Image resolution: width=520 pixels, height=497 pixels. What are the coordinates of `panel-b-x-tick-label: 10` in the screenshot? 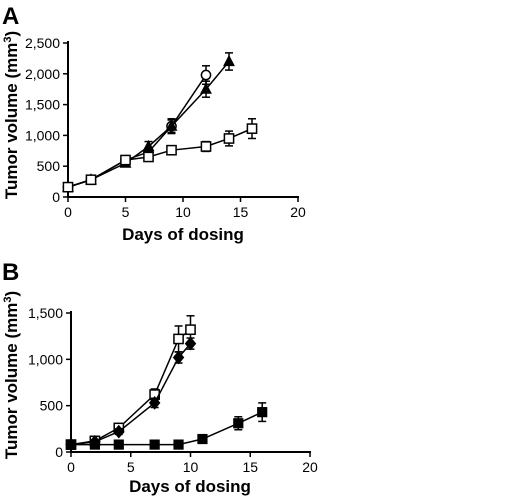 It's located at (191, 467).